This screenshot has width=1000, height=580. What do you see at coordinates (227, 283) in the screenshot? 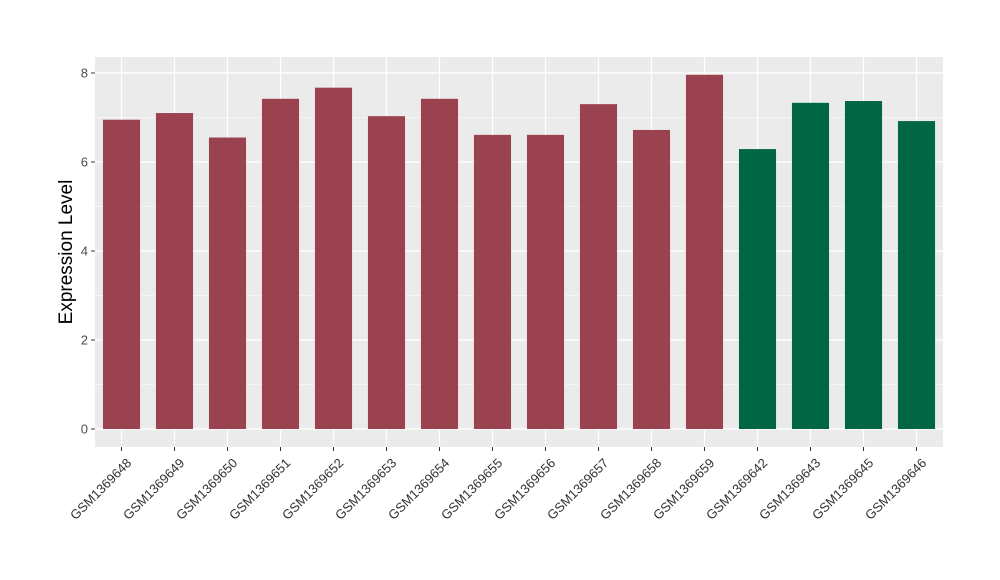
I see `bar-GSM1369650` at bounding box center [227, 283].